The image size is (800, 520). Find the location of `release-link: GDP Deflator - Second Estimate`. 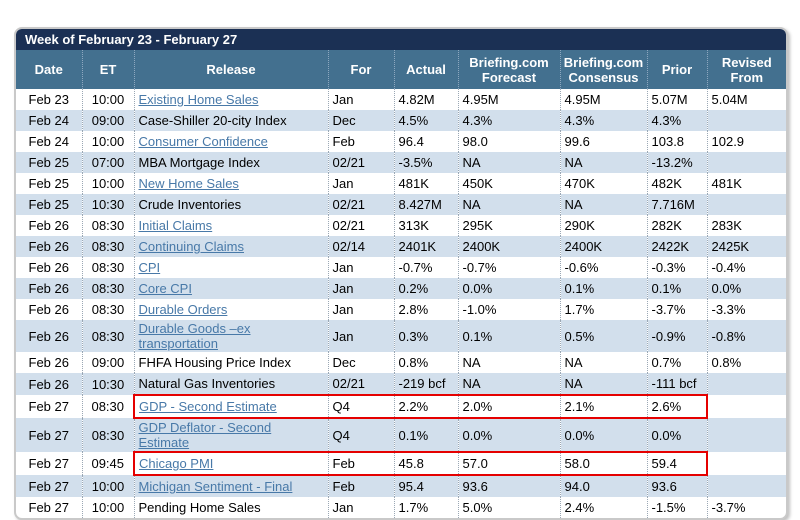

release-link: GDP Deflator - Second Estimate is located at coordinates (205, 435).